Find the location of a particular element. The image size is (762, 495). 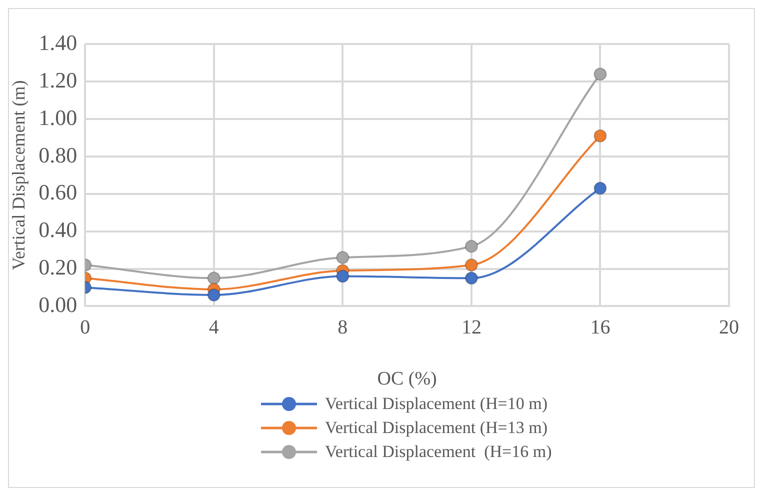

y-tick-label: 1.00 is located at coordinates (58, 117).